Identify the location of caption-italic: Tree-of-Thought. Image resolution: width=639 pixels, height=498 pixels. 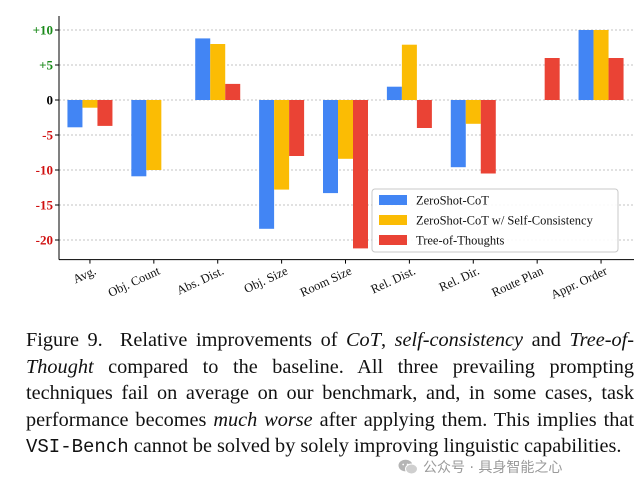
(330, 353).